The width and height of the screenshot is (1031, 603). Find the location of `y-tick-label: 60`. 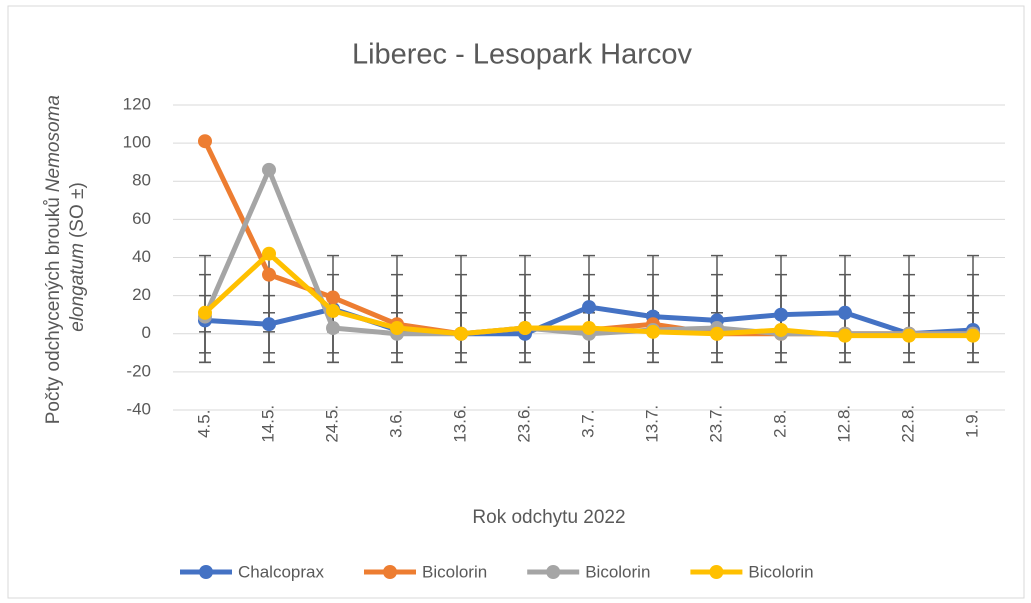

y-tick-label: 60 is located at coordinates (141, 218).